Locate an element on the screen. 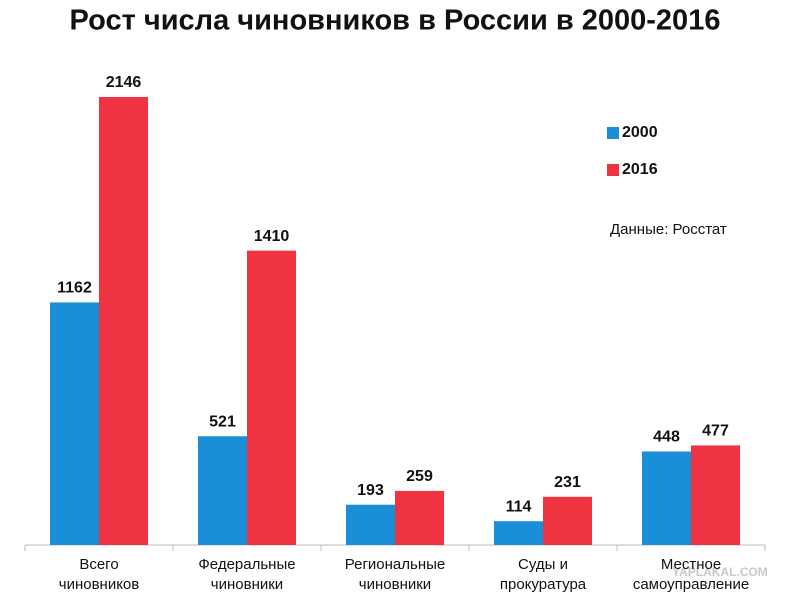 This screenshot has width=800, height=602. legend-label: 2000 is located at coordinates (640, 132).